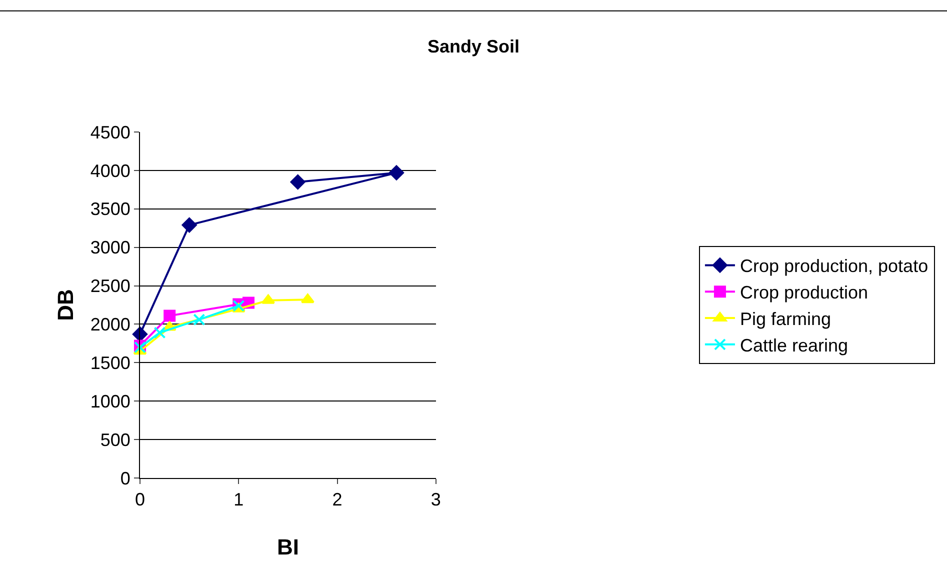 The width and height of the screenshot is (947, 567). What do you see at coordinates (115, 440) in the screenshot?
I see `y-tick-label: 500` at bounding box center [115, 440].